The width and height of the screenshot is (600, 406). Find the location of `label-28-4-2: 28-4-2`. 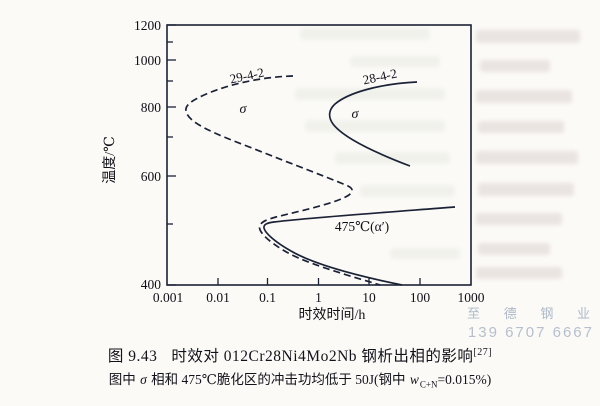

label-28-4-2: 28-4-2 is located at coordinates (379, 77).